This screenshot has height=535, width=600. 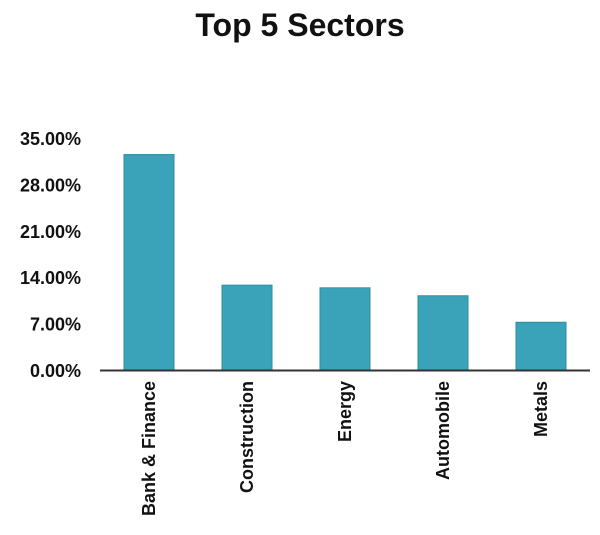 What do you see at coordinates (247, 437) in the screenshot?
I see `x-tick-label: Construction` at bounding box center [247, 437].